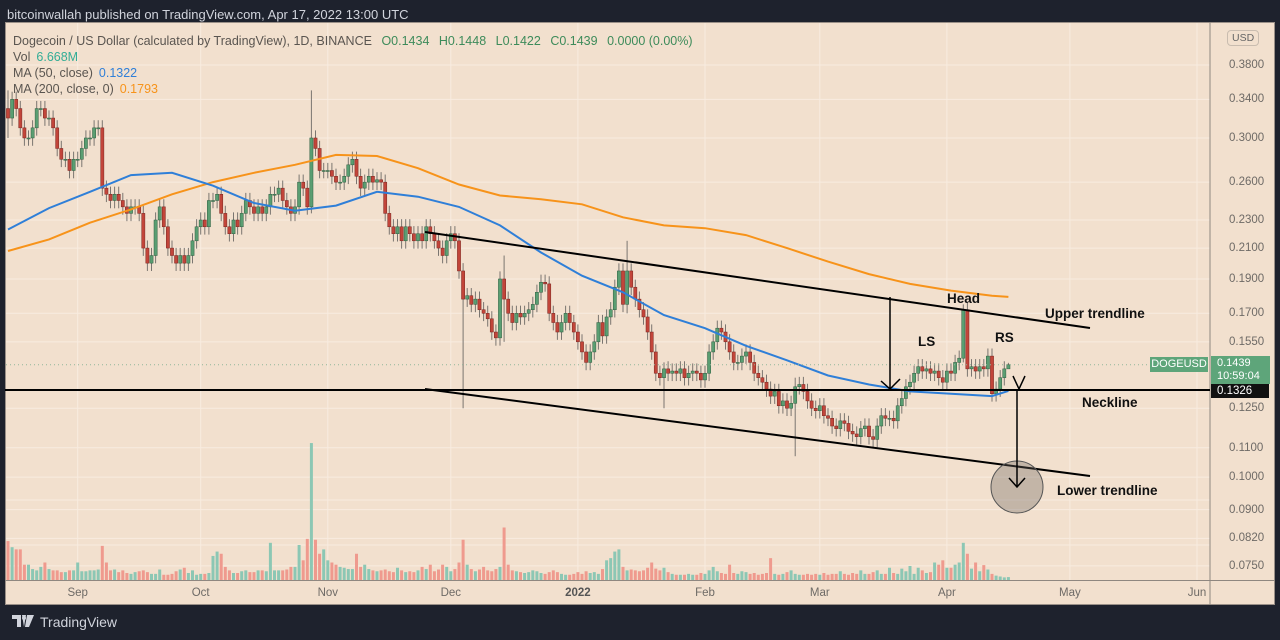 The height and width of the screenshot is (640, 1280). What do you see at coordinates (1247, 65) in the screenshot?
I see `price-tick-label: 0.3800` at bounding box center [1247, 65].